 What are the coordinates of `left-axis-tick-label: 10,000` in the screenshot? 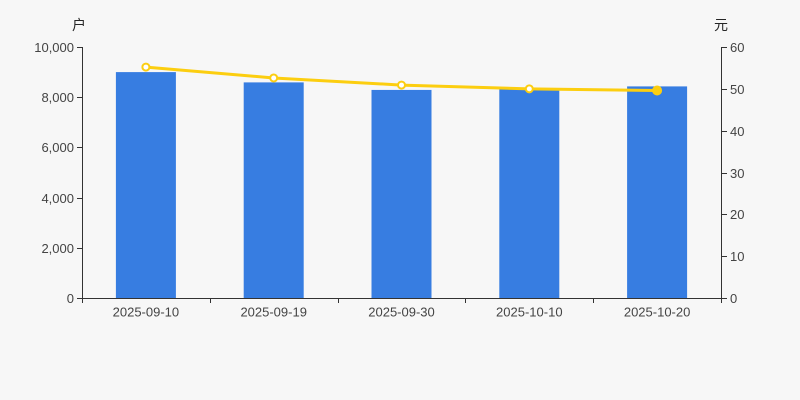 It's located at (54, 47).